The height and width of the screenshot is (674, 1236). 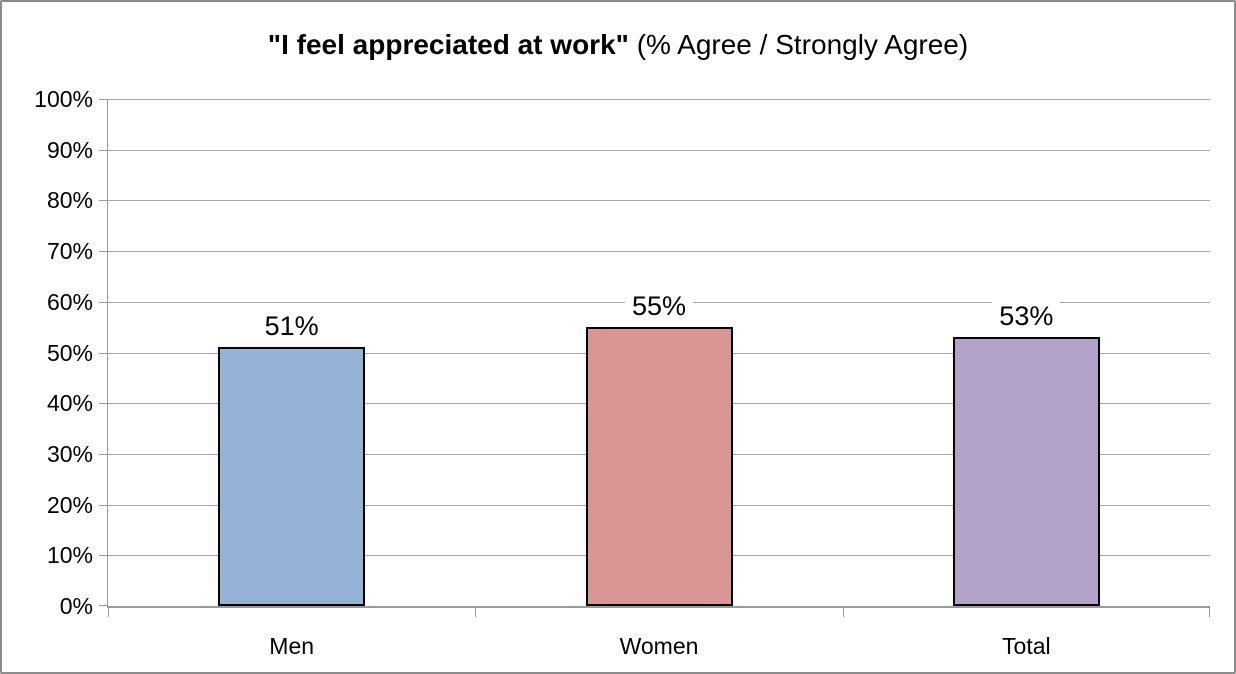 What do you see at coordinates (659, 306) in the screenshot?
I see `data-label-women: 55%` at bounding box center [659, 306].